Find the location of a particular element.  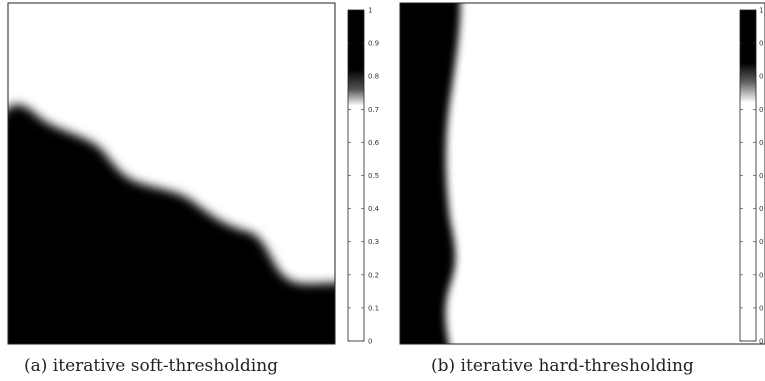

colorbar-tick-label: 0.9 is located at coordinates (373, 44).